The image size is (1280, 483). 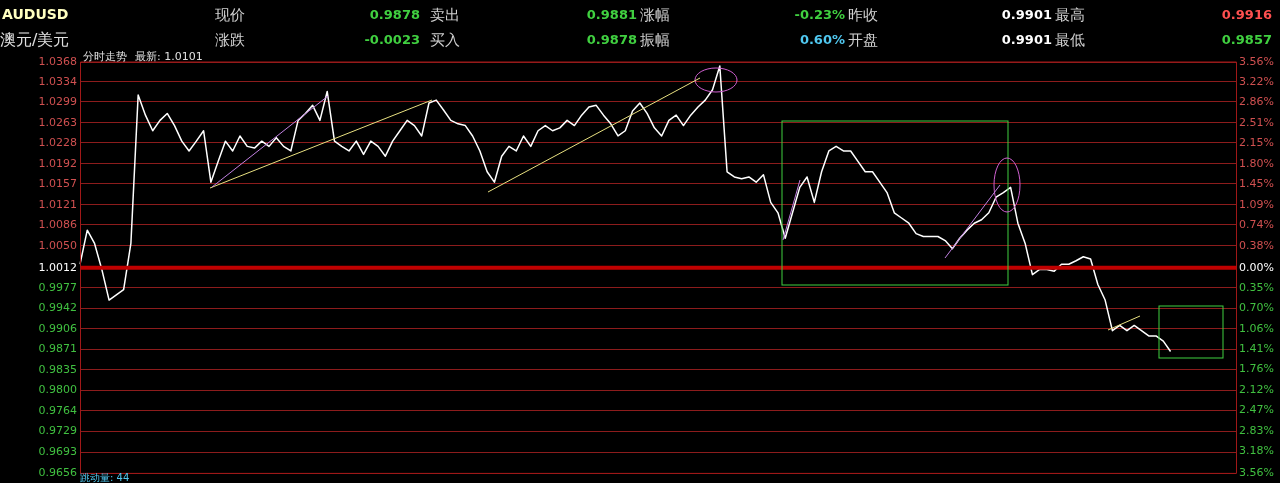 I want to click on chart-title: AUDUSD, so click(x=35, y=14).